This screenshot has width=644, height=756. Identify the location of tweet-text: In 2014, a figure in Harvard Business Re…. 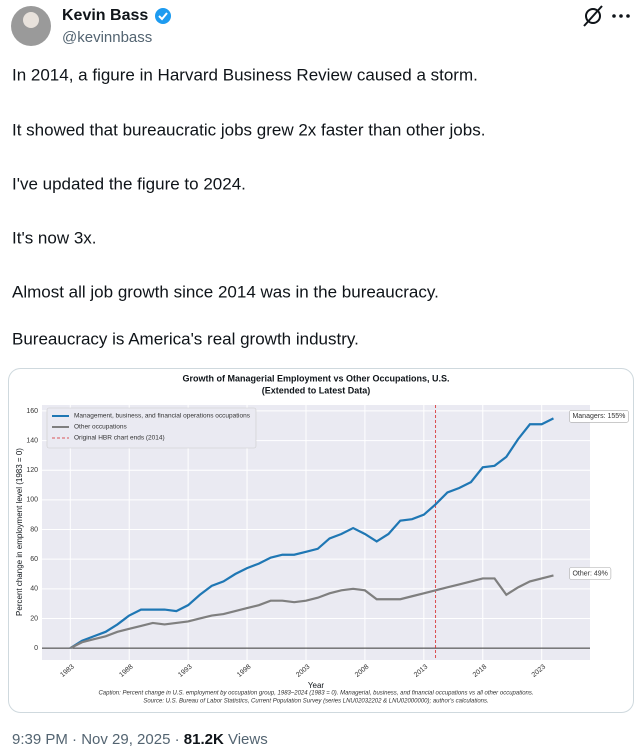
(245, 74).